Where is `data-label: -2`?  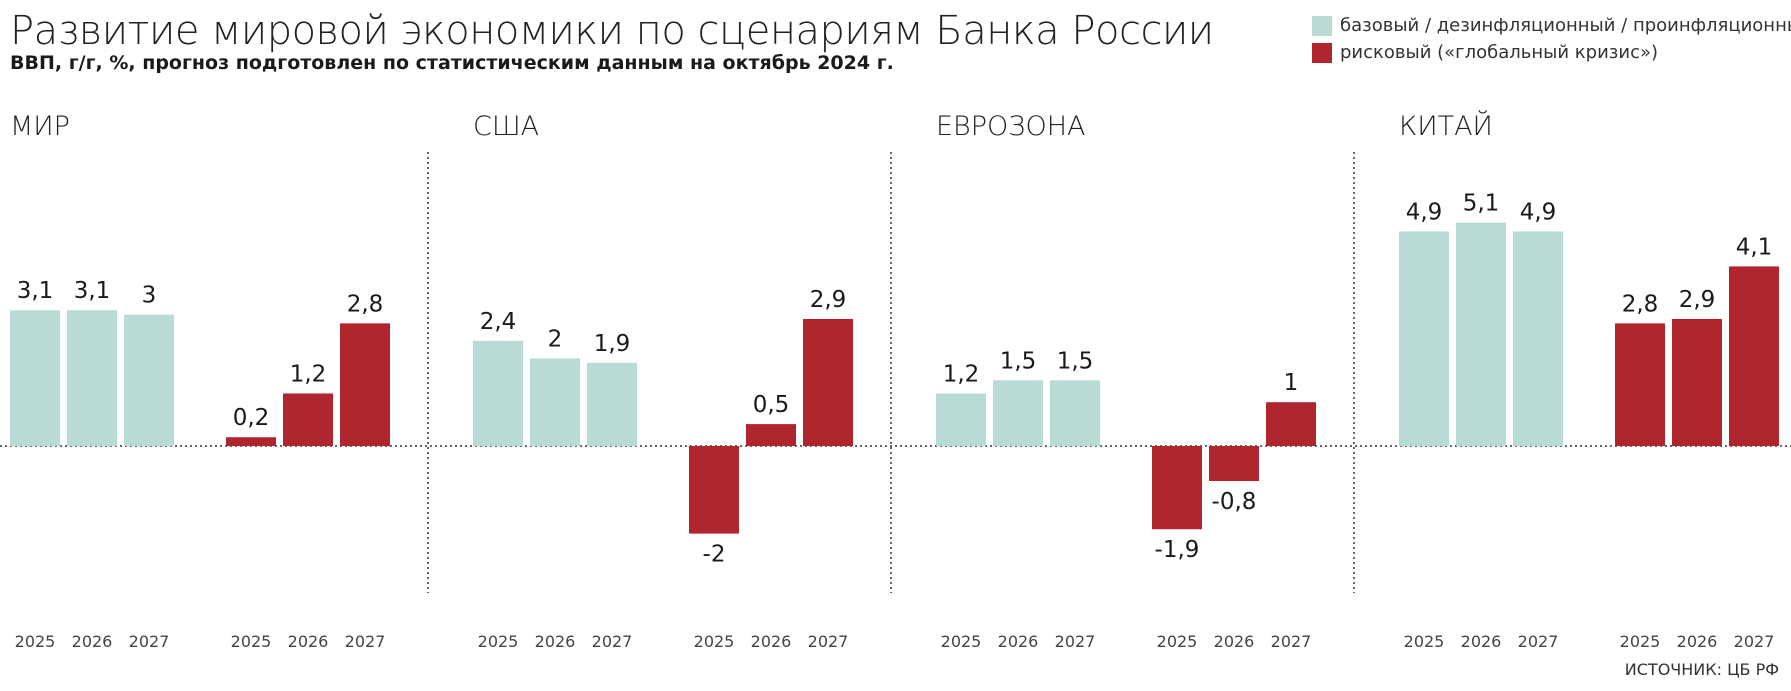 data-label: -2 is located at coordinates (714, 555).